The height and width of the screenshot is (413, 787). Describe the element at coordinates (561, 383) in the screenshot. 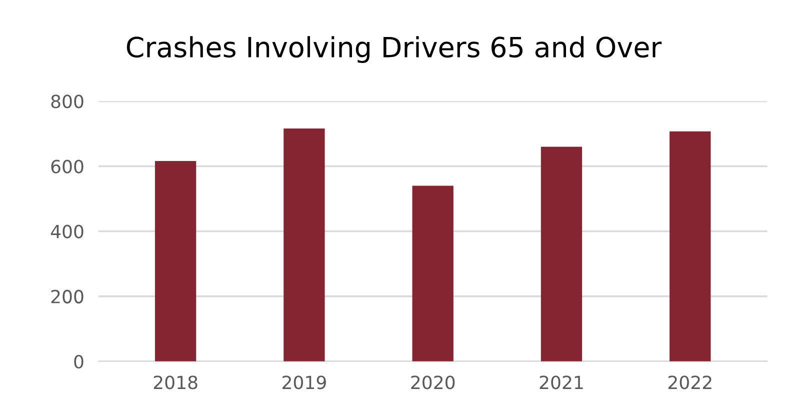

I see `x-tick-label: 2021` at that location.